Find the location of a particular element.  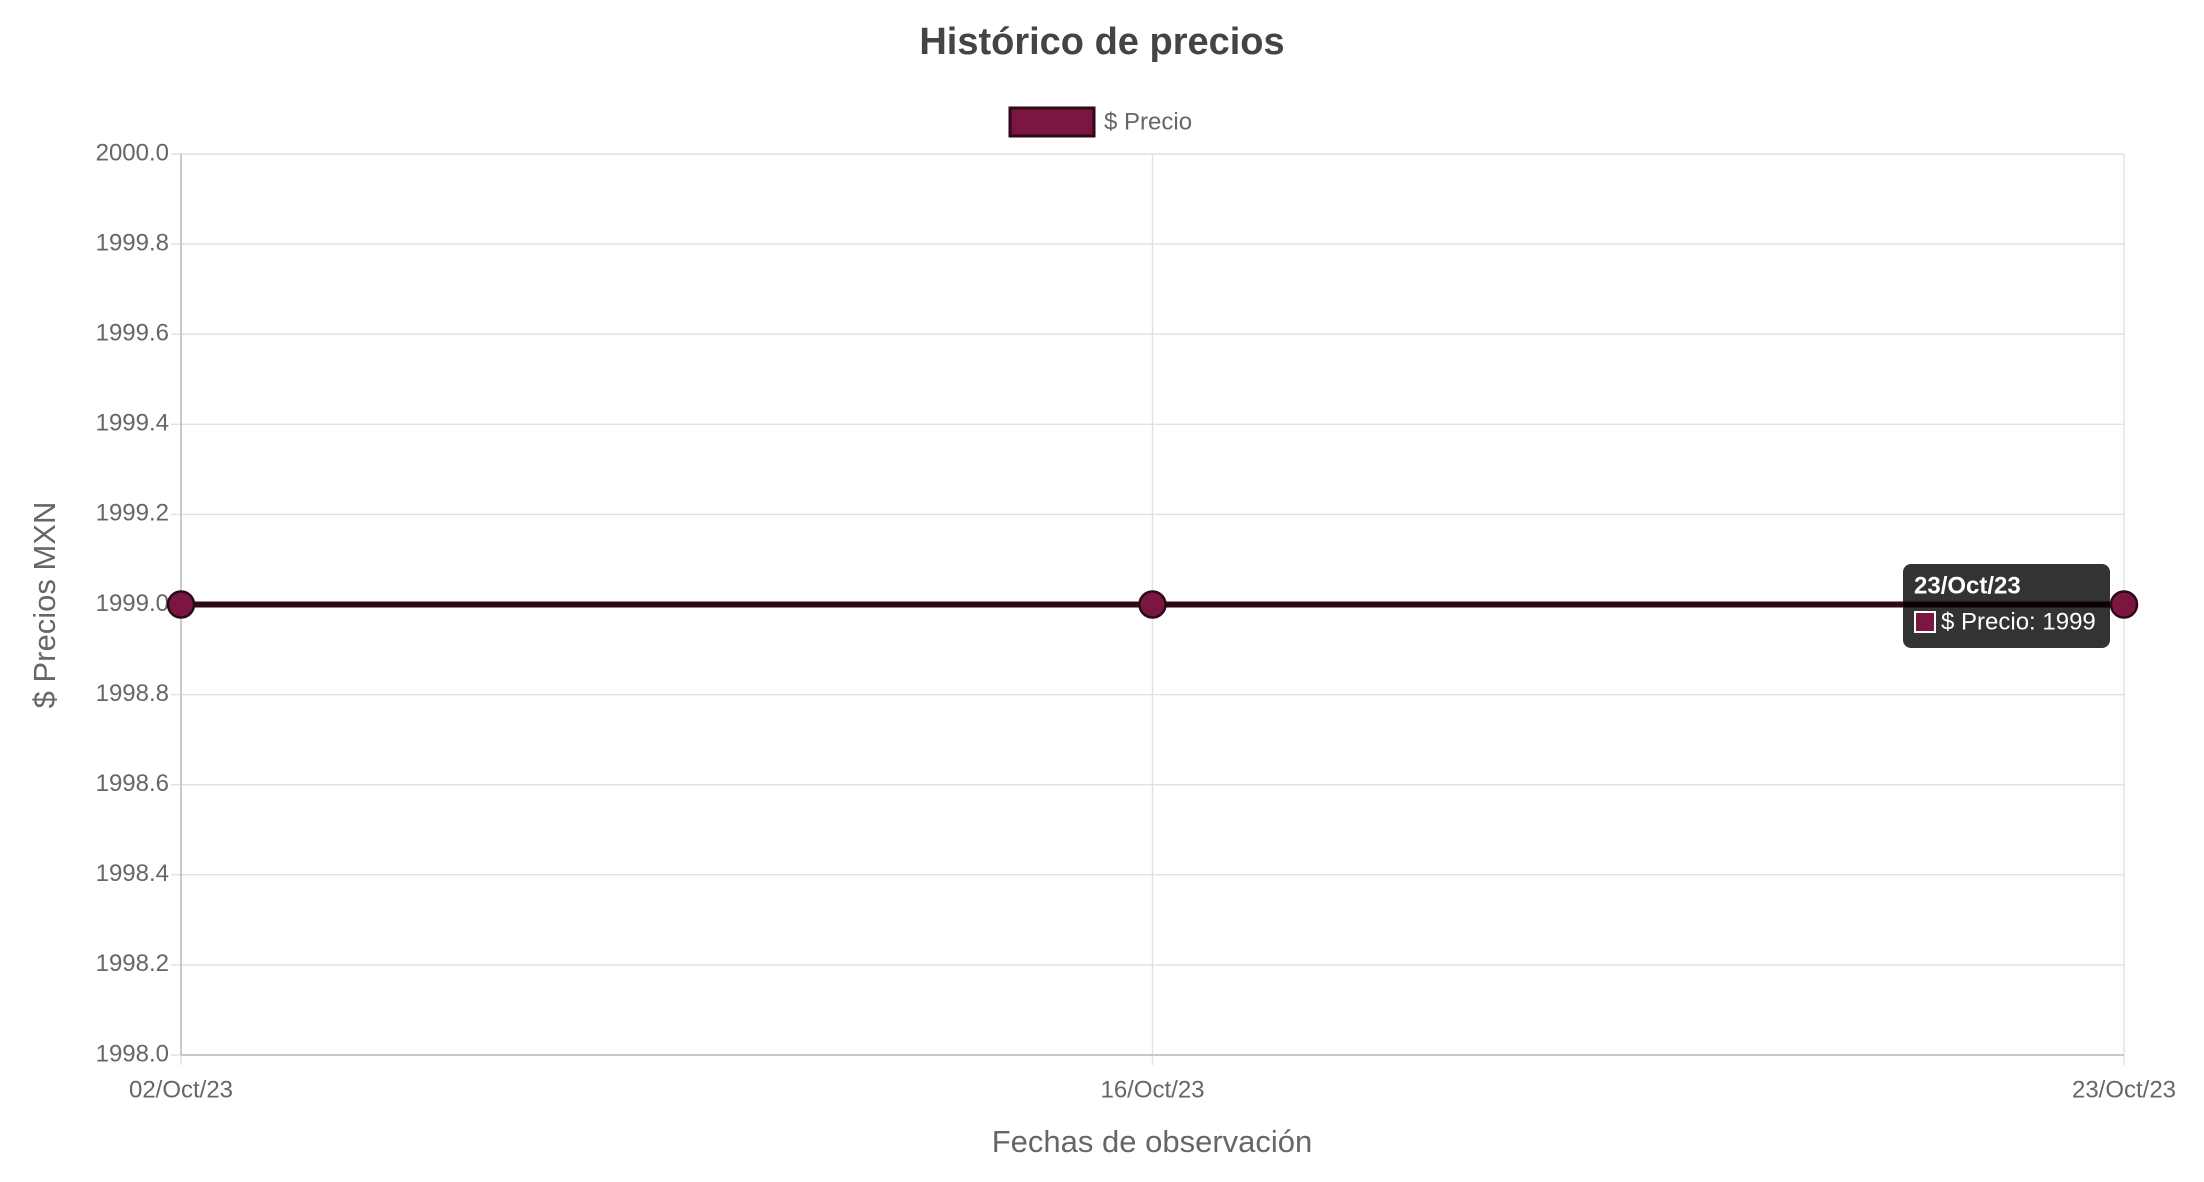

tooltip: 23/Oct/23 $ Precio: 1999 is located at coordinates (2006, 606).